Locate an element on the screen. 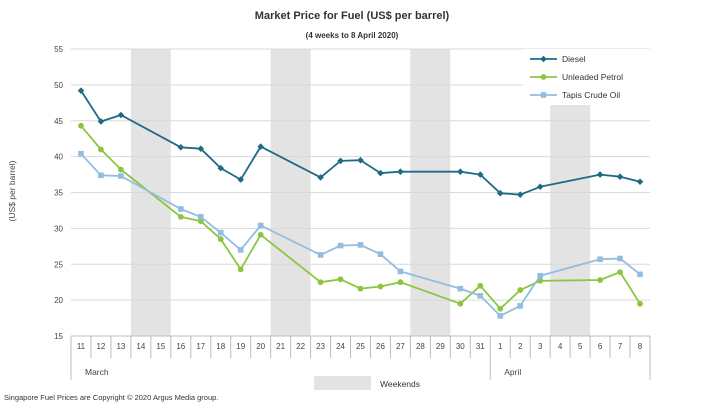  x-tick-label-10: 20 is located at coordinates (260, 346).